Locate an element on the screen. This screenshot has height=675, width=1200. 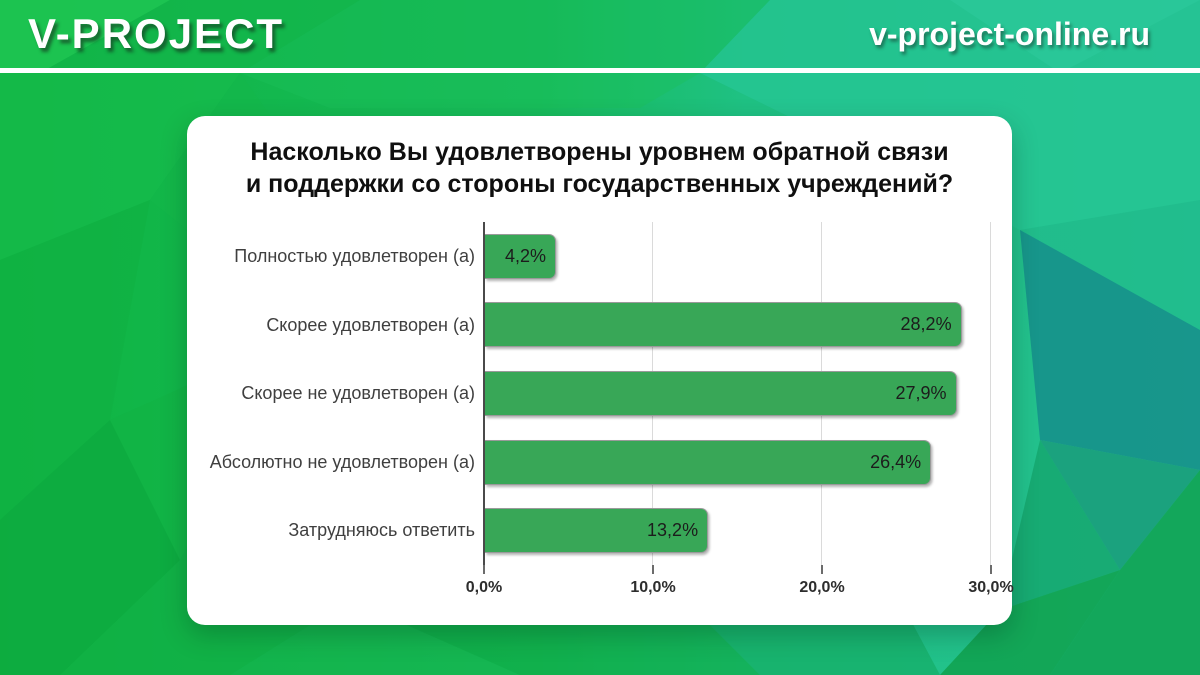
bar-value-label: 27,9% is located at coordinates (921, 392).